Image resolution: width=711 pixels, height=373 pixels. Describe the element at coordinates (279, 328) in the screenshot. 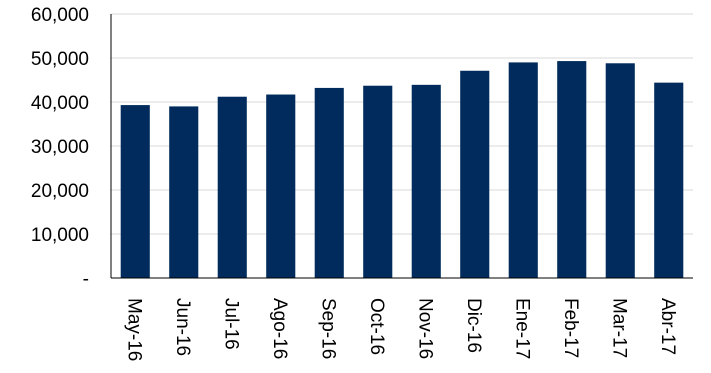

I see `x-tick-label: Ago-16` at that location.